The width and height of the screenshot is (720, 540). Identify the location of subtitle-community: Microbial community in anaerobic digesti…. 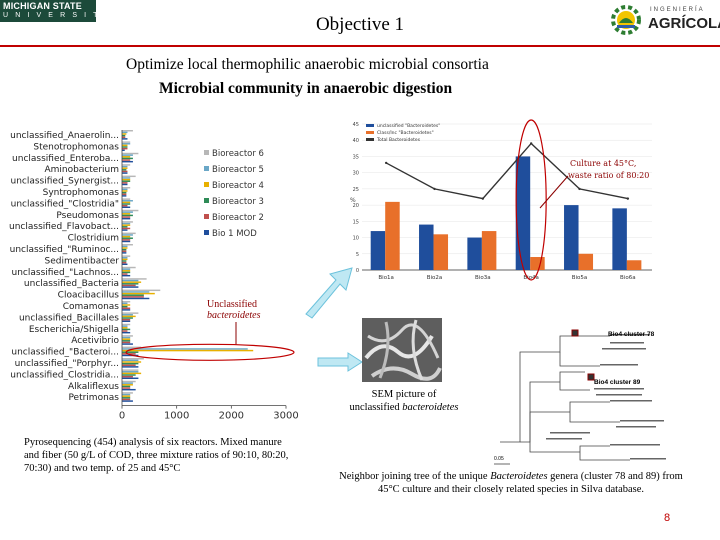
(306, 88).